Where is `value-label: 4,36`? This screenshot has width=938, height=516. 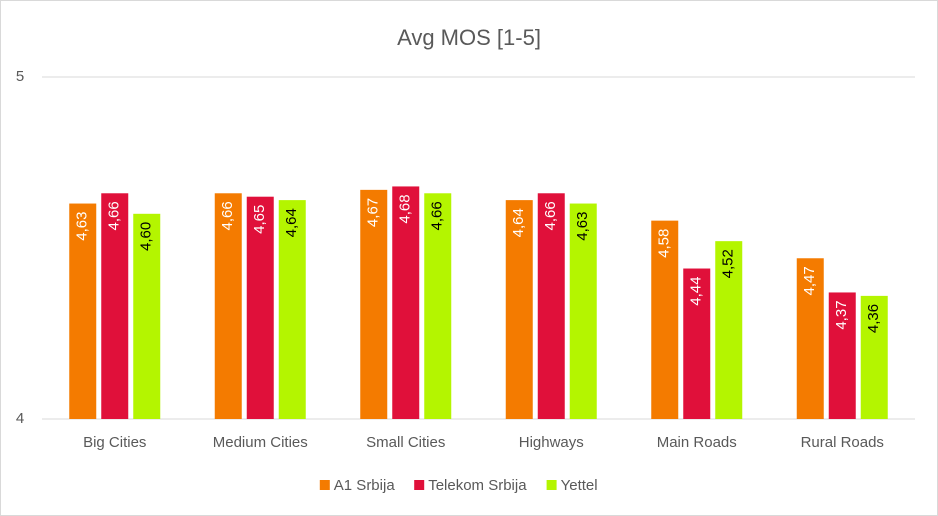 value-label: 4,36 is located at coordinates (873, 318).